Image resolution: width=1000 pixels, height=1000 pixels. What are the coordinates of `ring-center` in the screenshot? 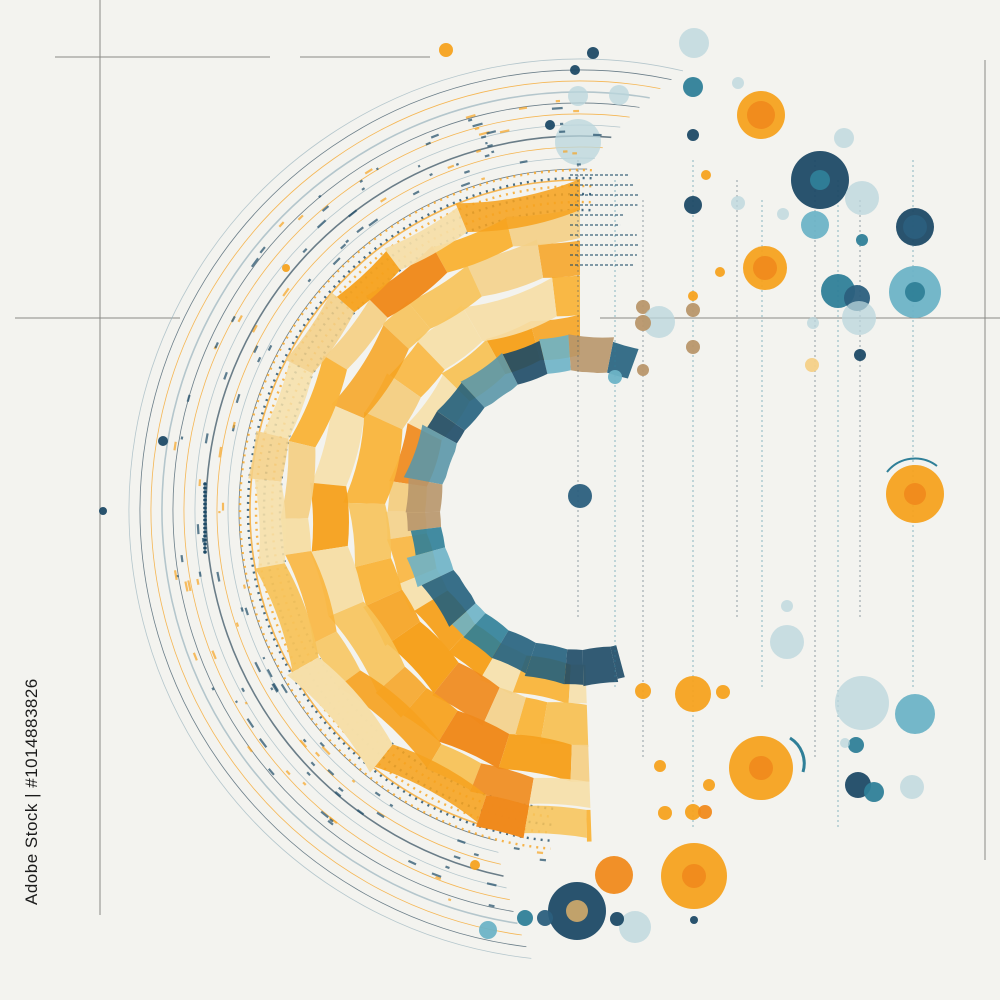 It's located at (580, 510).